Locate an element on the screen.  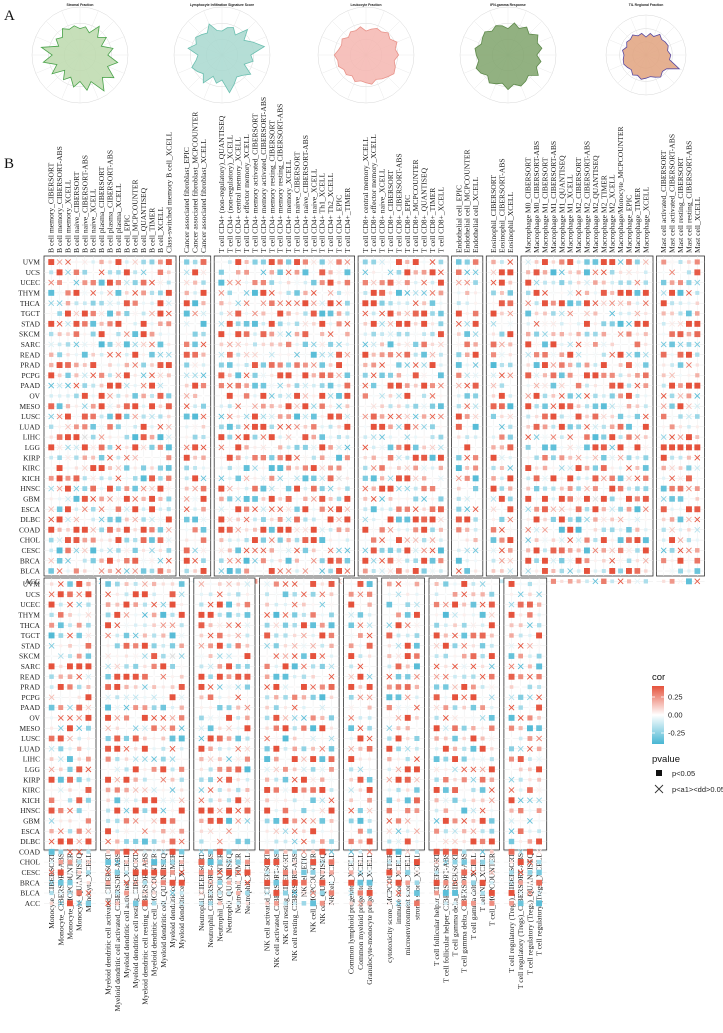
row-label: THYM is located at coordinates (29, 615).